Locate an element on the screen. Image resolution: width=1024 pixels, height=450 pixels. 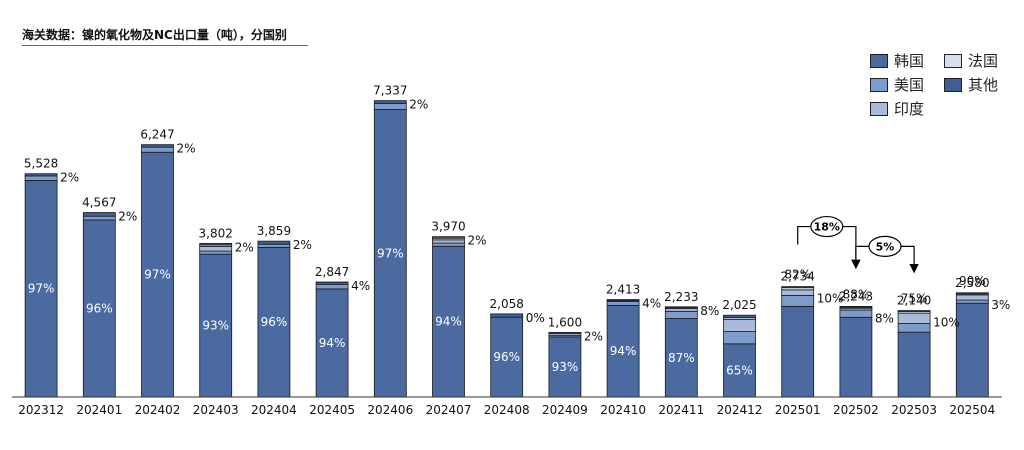
legend-label-korea: 韩国 is located at coordinates (909, 61).